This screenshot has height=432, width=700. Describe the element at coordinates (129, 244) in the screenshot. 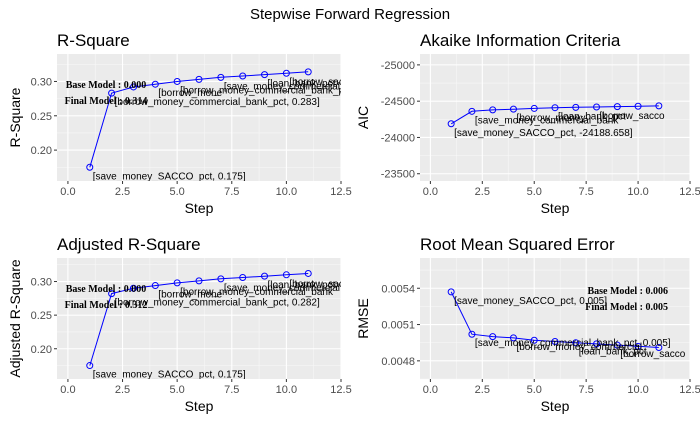

I see `panel-title: Adjusted R-Square` at that location.